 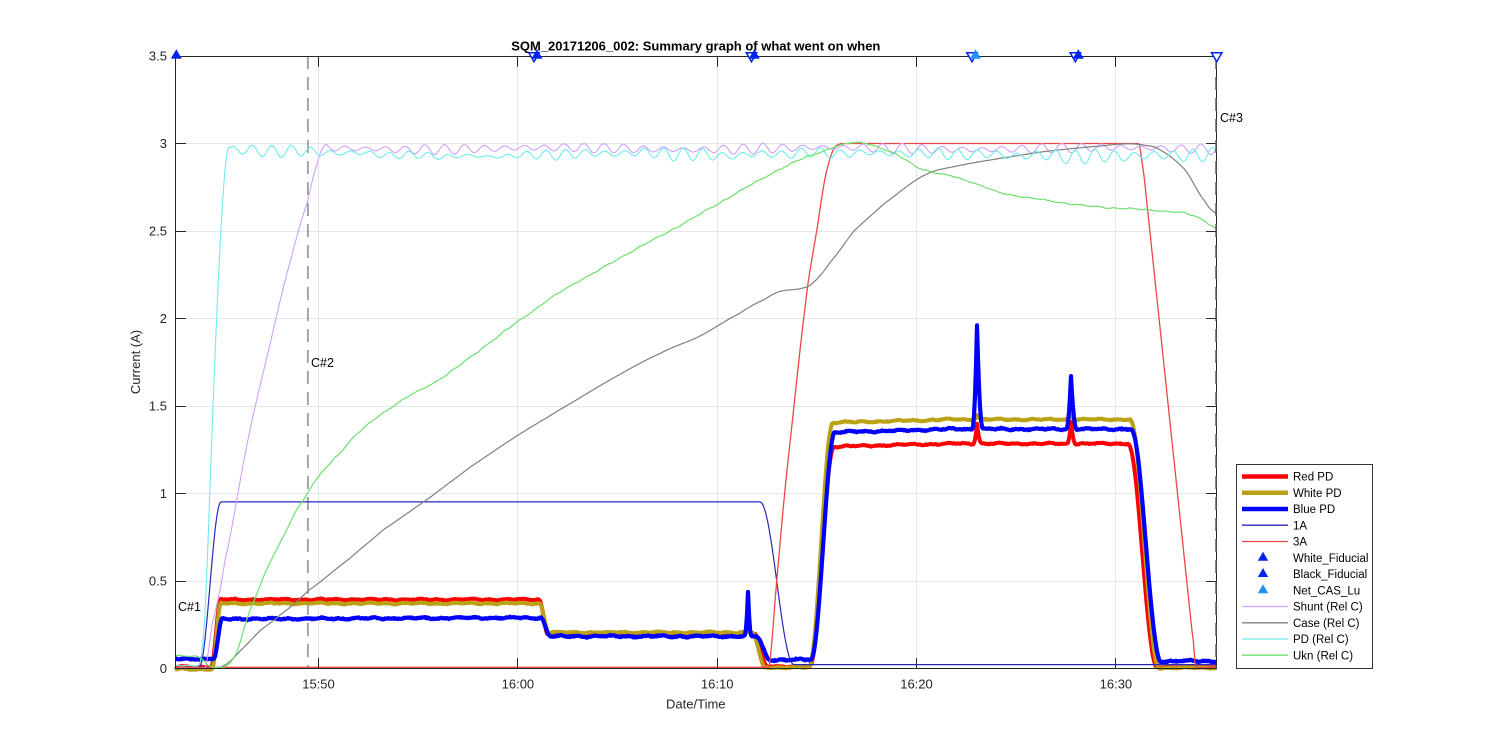 What do you see at coordinates (158, 56) in the screenshot?
I see `svg-text: 3.5` at bounding box center [158, 56].